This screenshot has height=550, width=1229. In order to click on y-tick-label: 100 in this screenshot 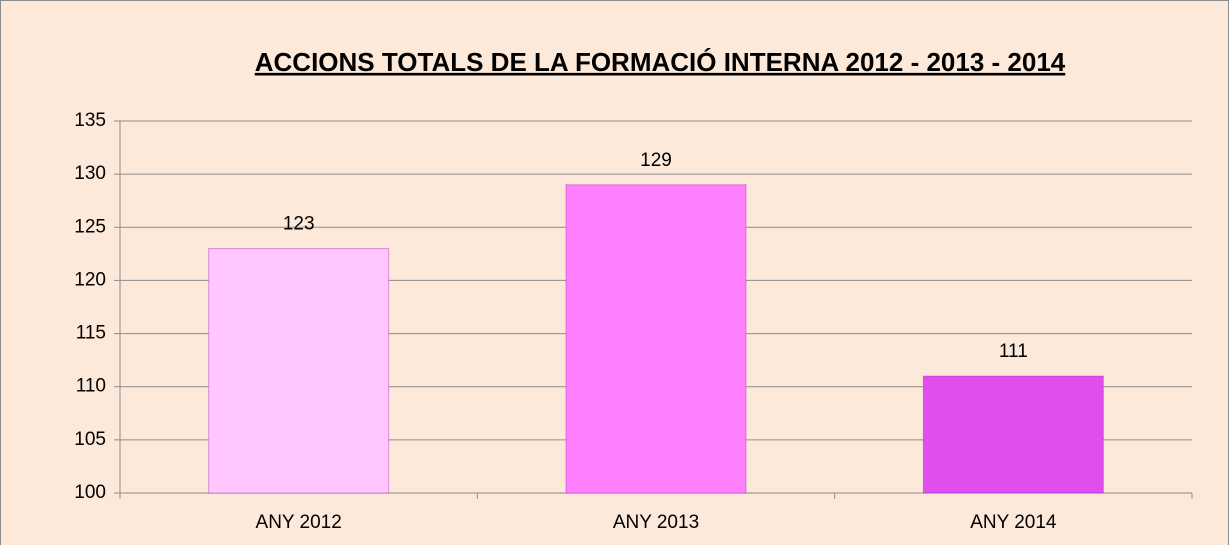, I will do `click(90, 492)`.